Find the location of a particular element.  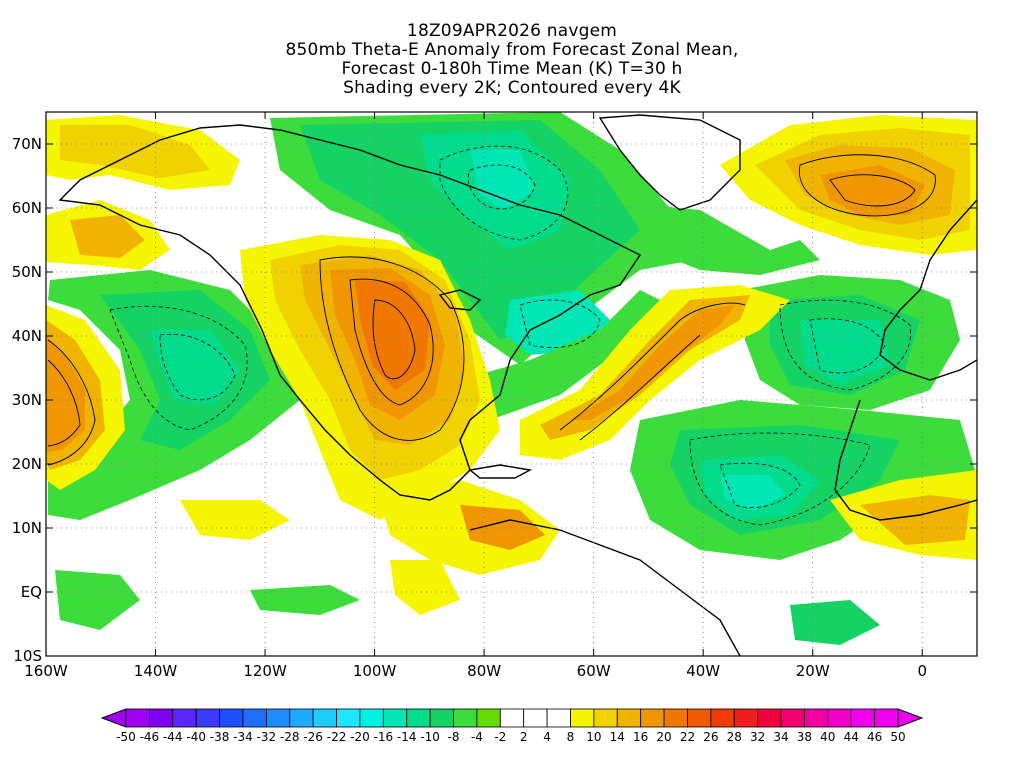

lon-tick-label: 60W is located at coordinates (594, 671).